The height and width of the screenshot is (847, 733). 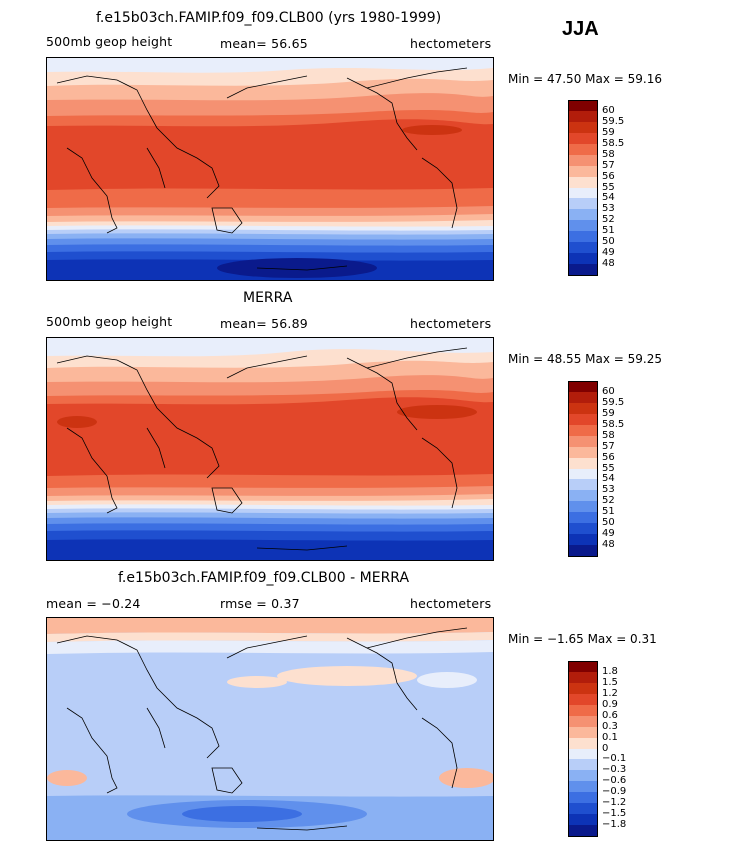 What do you see at coordinates (610, 693) in the screenshot?
I see `colorbar-label: 1.2` at bounding box center [610, 693].